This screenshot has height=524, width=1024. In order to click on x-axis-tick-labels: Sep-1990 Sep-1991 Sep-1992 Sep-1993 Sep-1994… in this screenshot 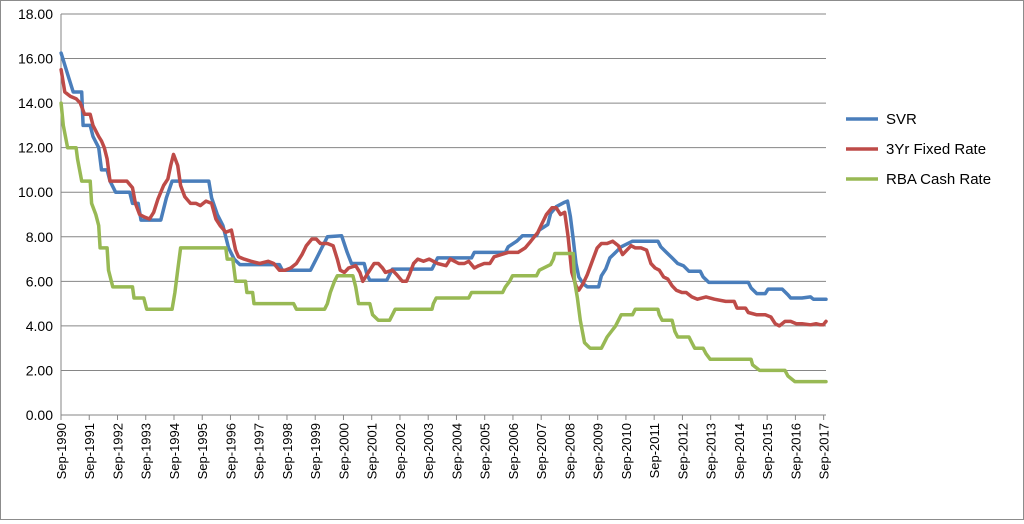, I will do `click(443, 451)`.